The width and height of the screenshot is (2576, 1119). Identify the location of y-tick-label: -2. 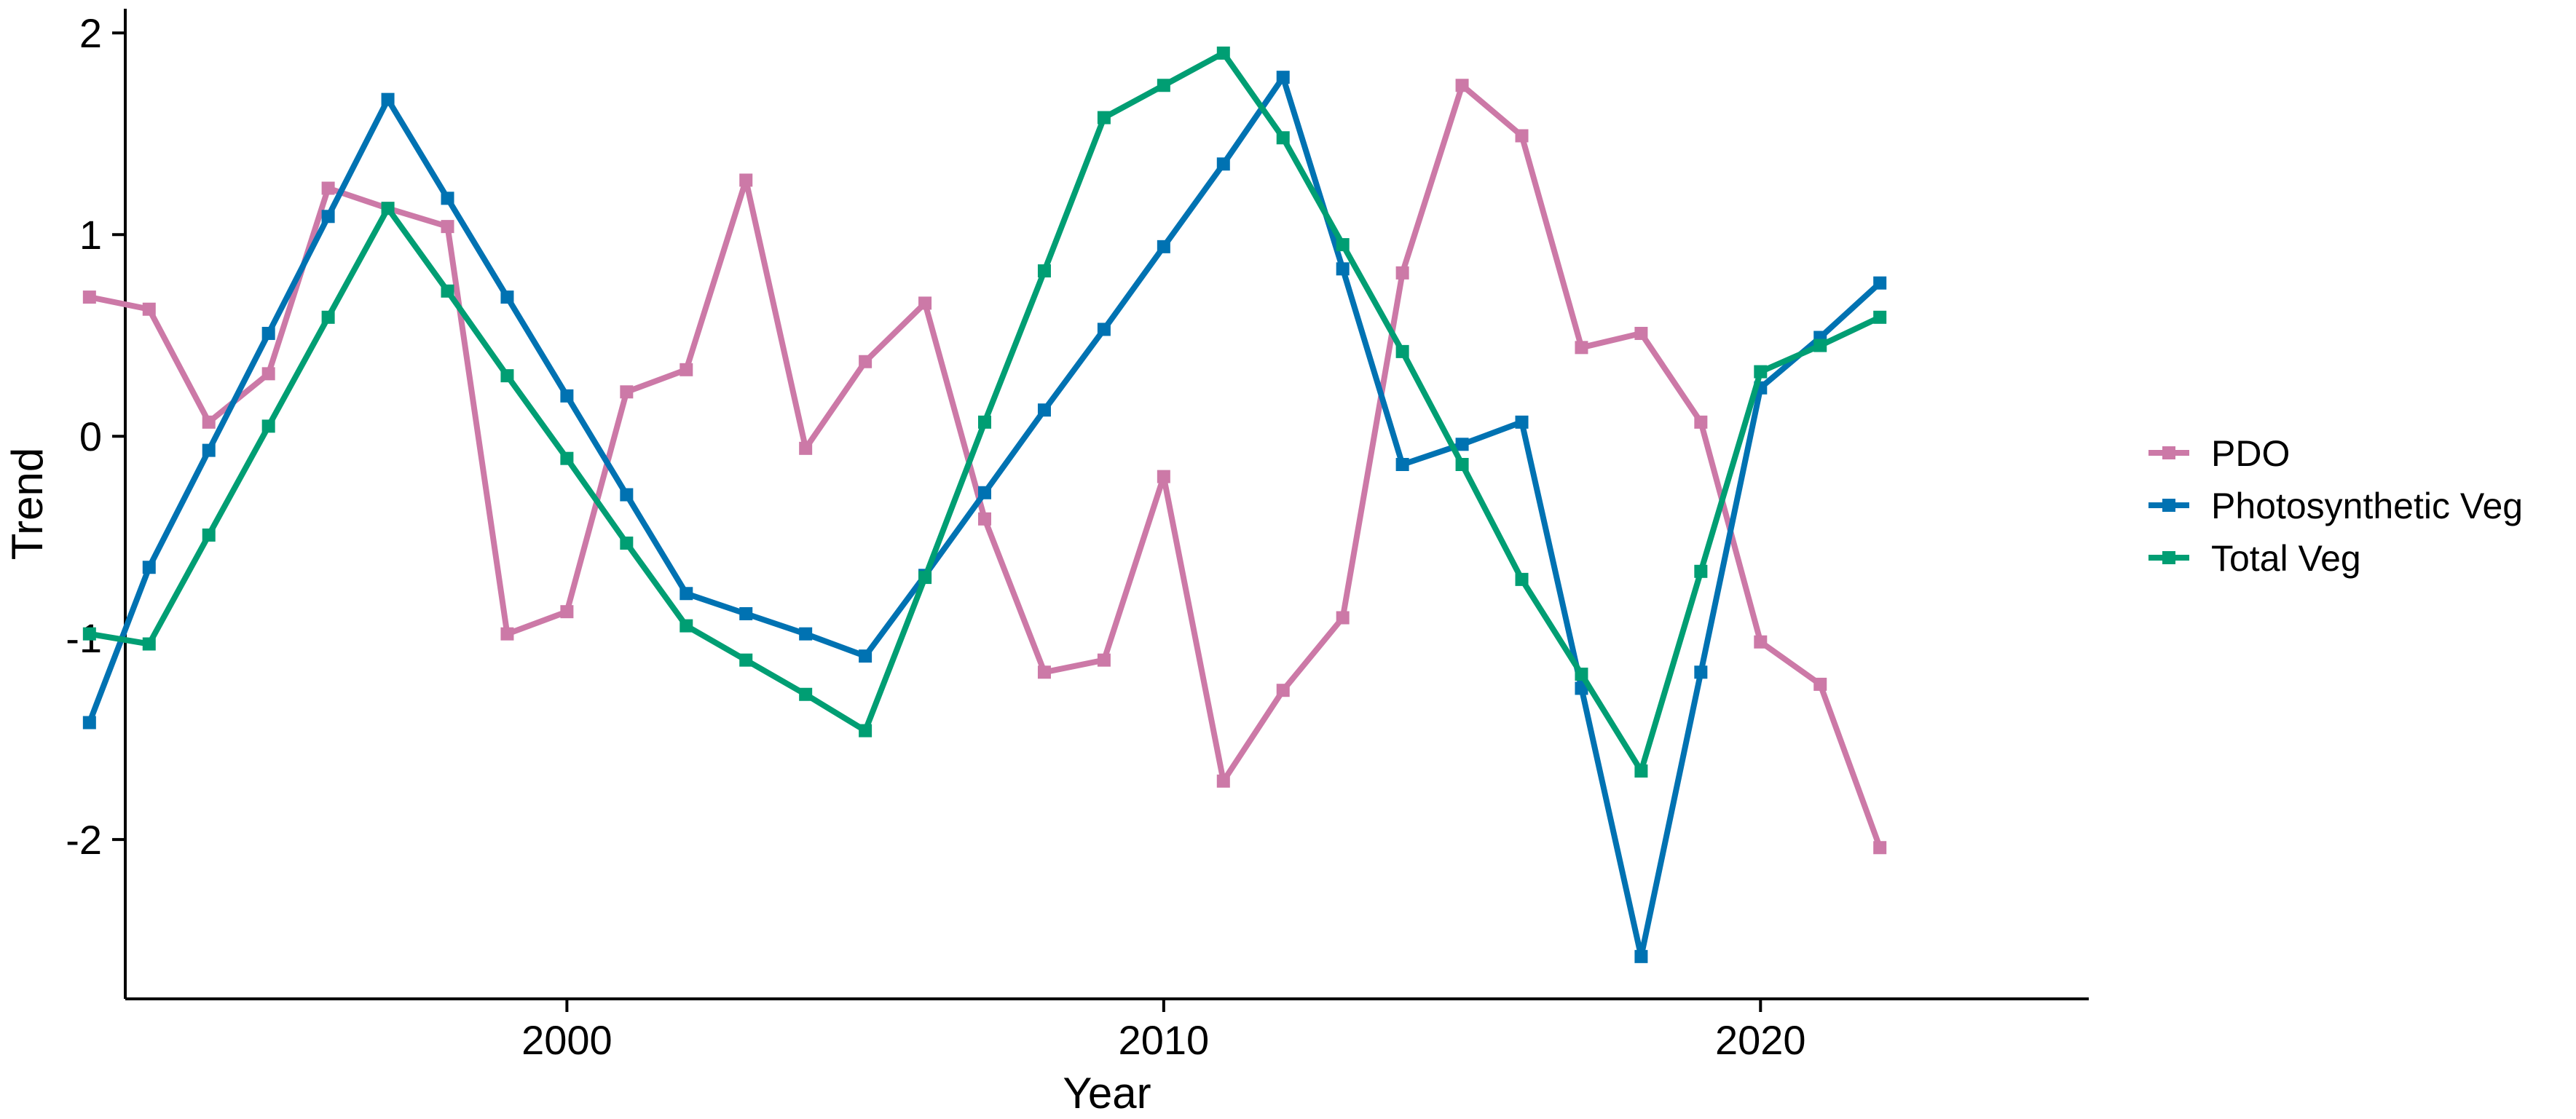
(84, 840).